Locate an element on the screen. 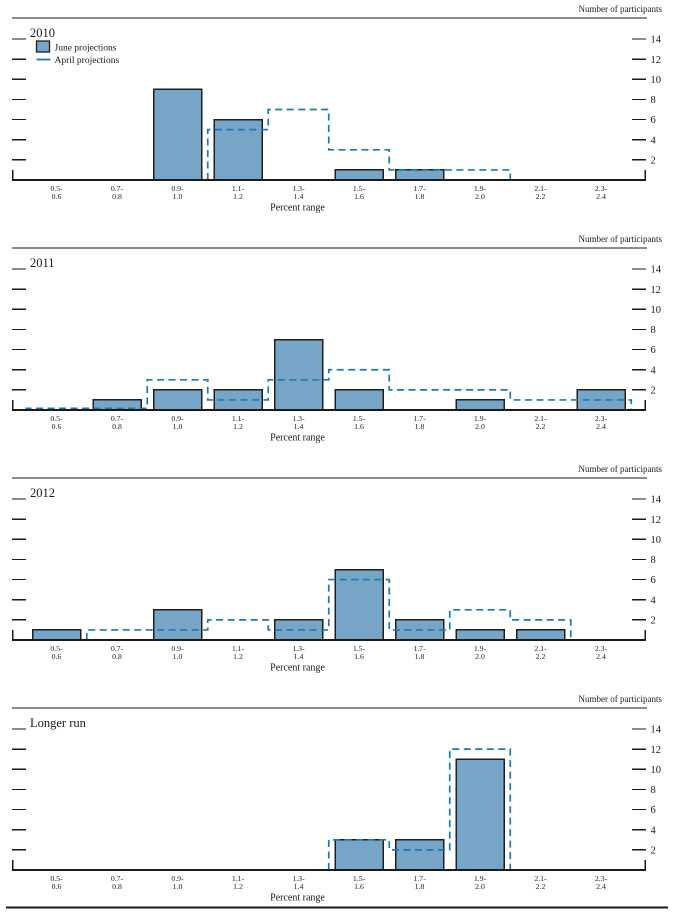 This screenshot has height=915, width=674. legend: June projections April projections is located at coordinates (77, 53).